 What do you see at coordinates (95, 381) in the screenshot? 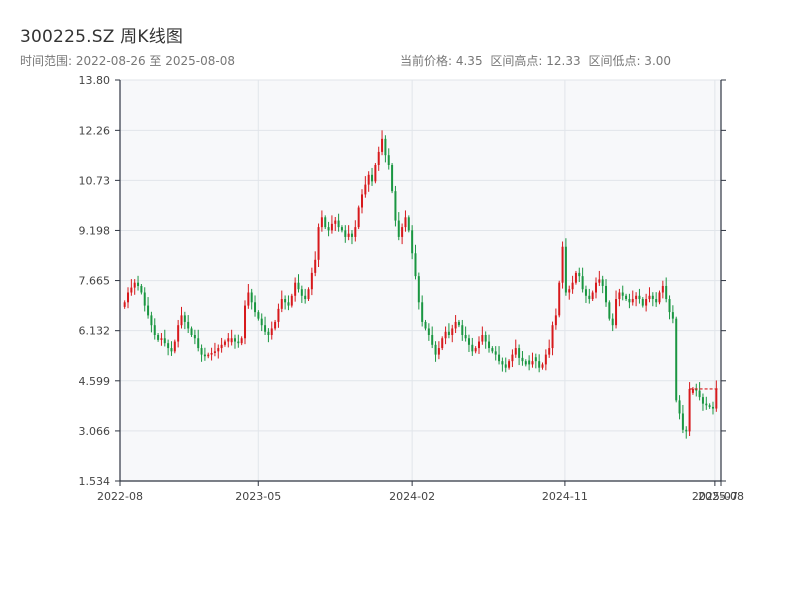
I see `y-tick-label: 4.599` at bounding box center [95, 381].